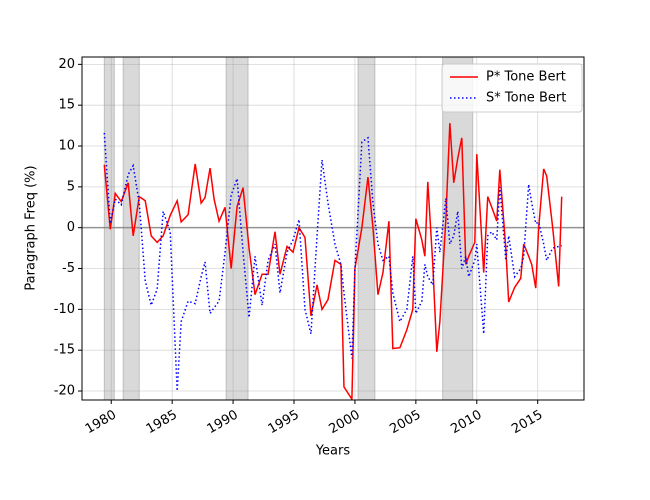  I want to click on legend-box, so click(512, 88).